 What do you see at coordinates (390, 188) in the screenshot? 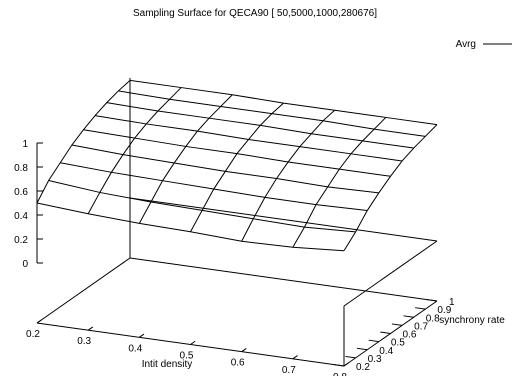
I see `surface-line-x-0.8` at bounding box center [390, 188].